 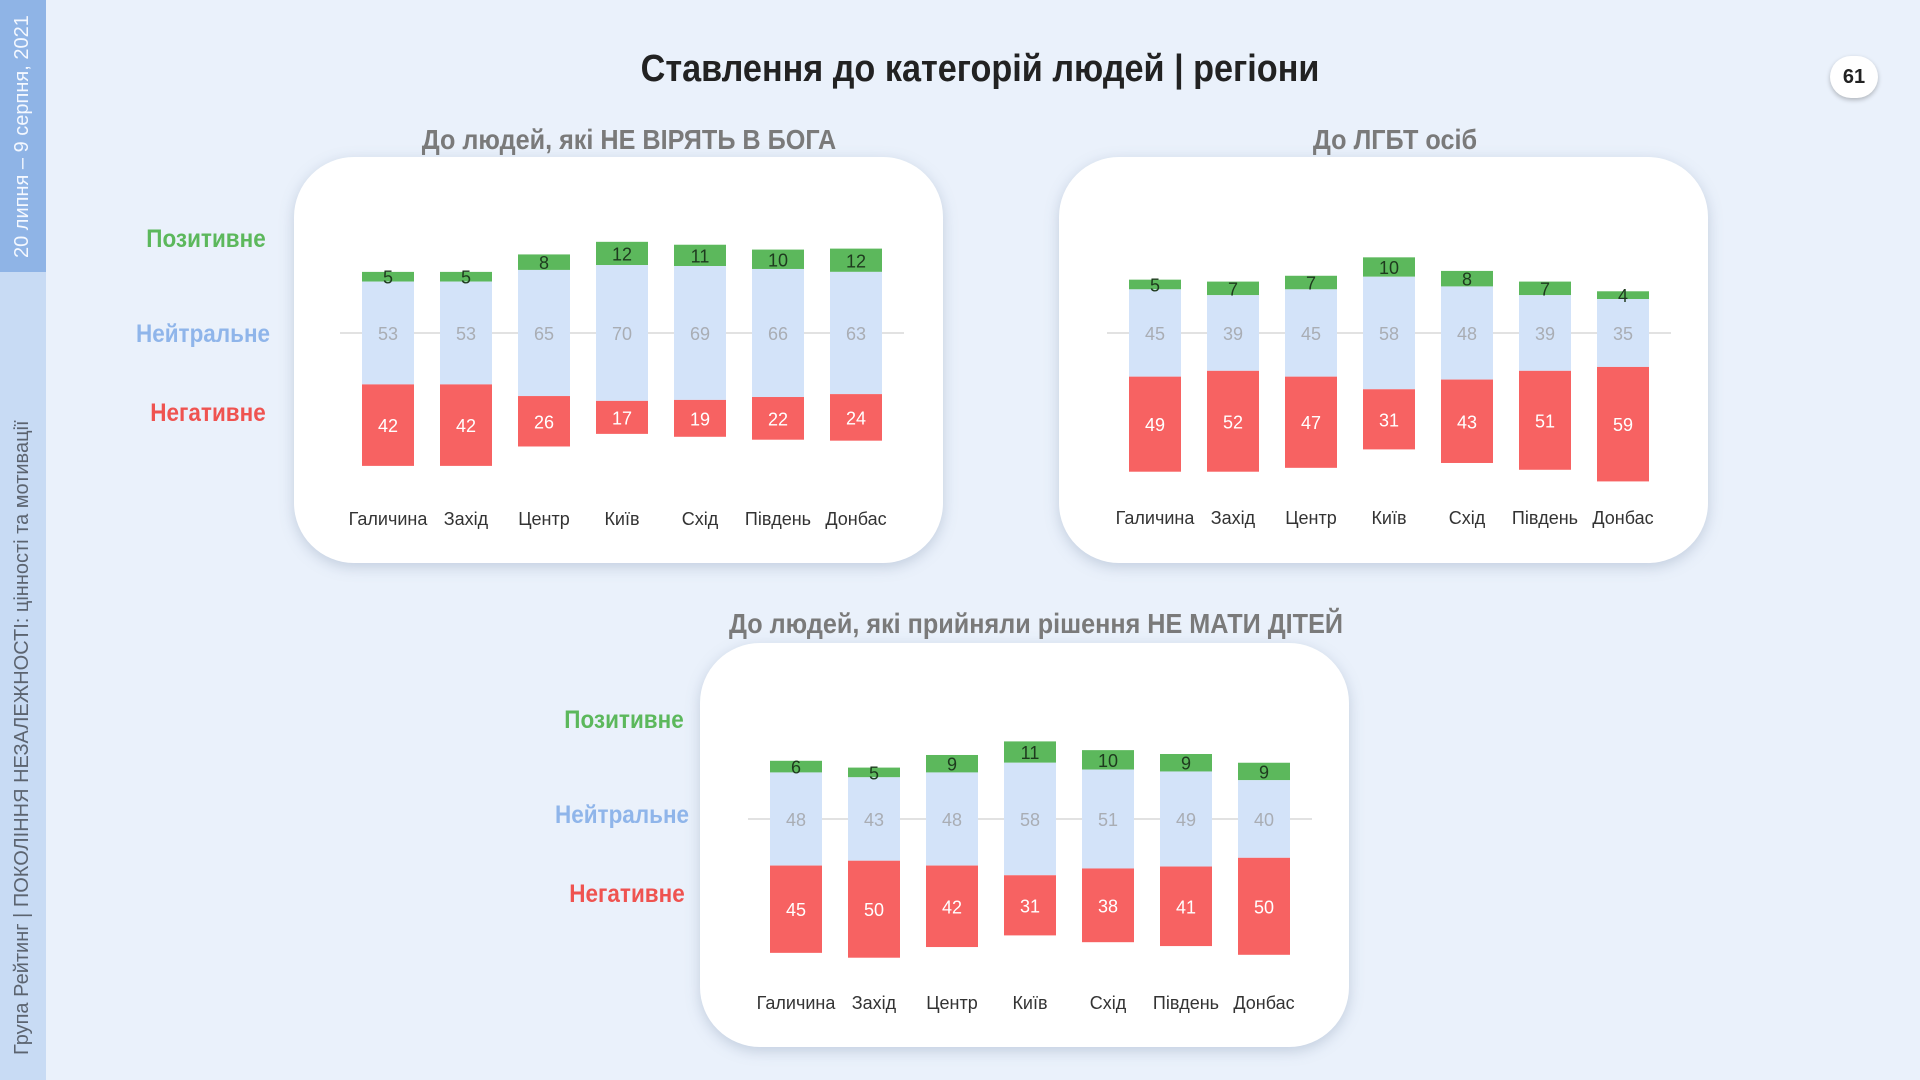 I want to click on label-negative: 41, so click(x=1186, y=907).